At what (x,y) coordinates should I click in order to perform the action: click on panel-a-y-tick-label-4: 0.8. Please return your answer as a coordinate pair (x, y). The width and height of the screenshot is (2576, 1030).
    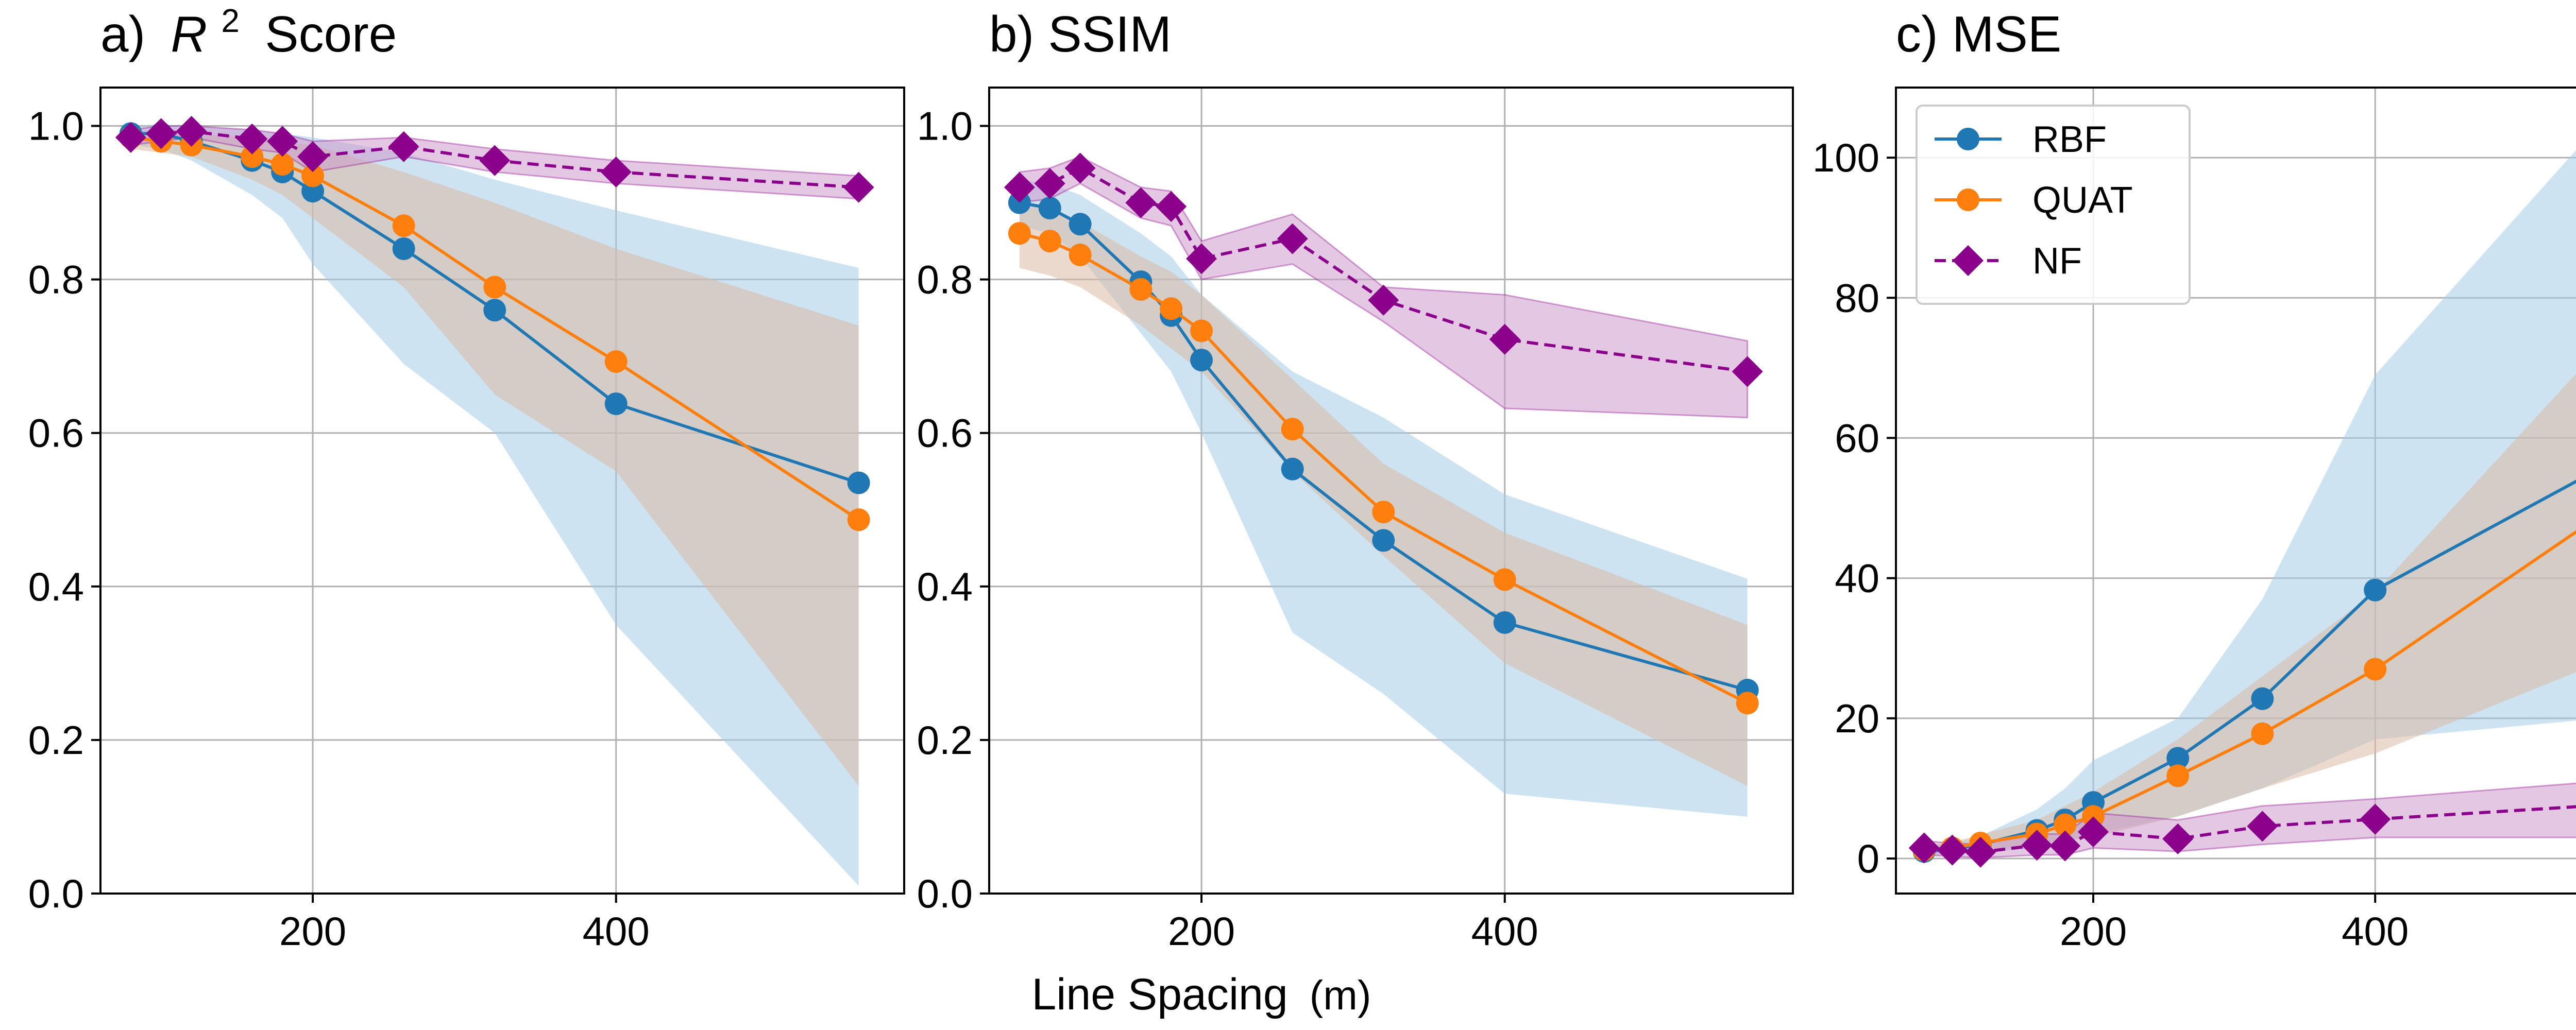
    Looking at the image, I should click on (56, 279).